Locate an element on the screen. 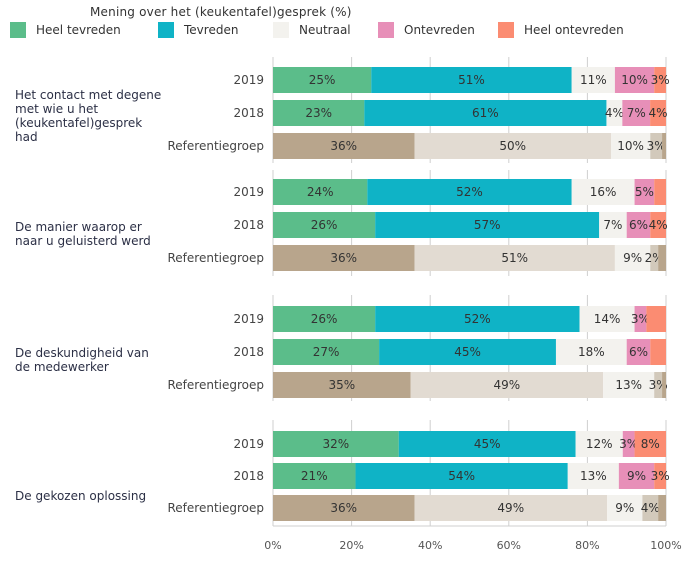 The height and width of the screenshot is (565, 697). data-label: 14% is located at coordinates (607, 319).